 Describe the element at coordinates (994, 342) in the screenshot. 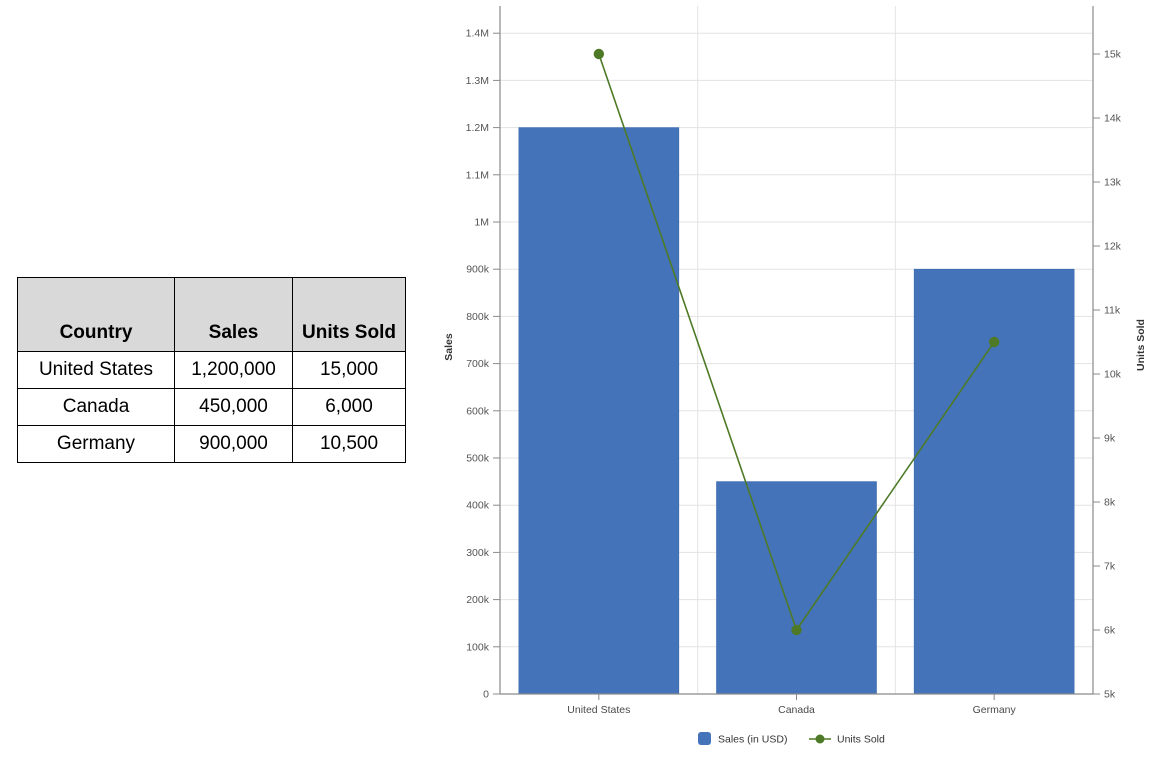

I see `line-marker-germany` at that location.